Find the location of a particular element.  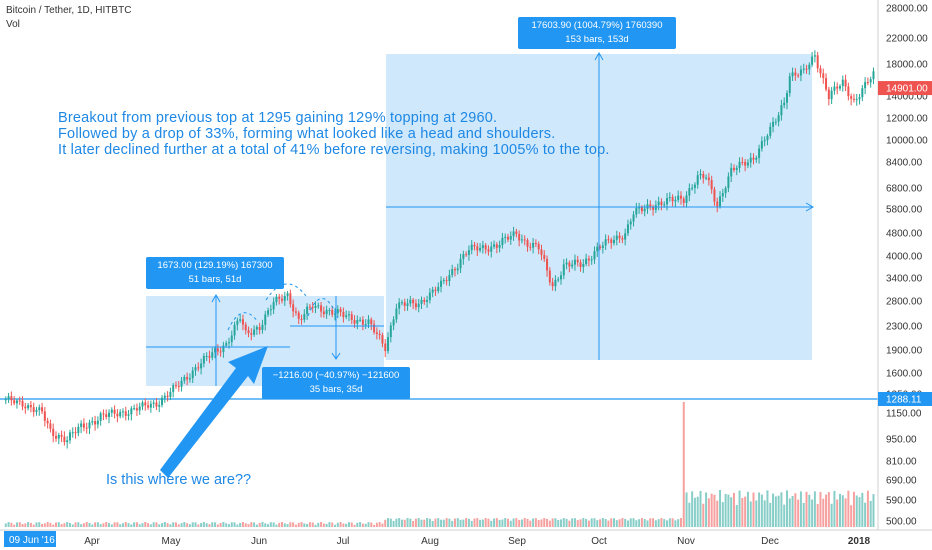

price-tick-label: 18000.00 is located at coordinates (907, 65).